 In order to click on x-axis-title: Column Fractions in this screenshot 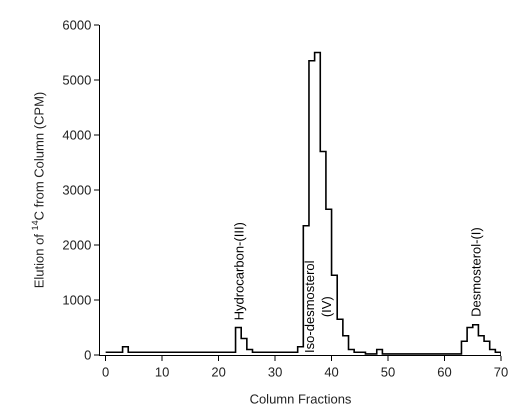, I will do `click(301, 398)`.